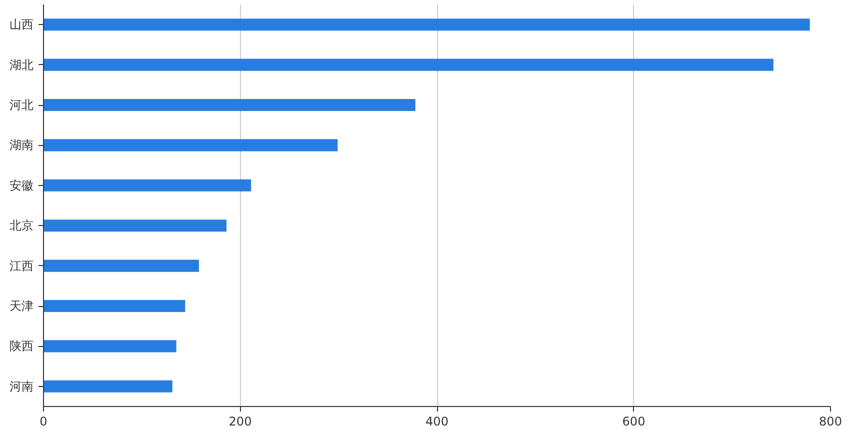 The width and height of the screenshot is (855, 430). What do you see at coordinates (634, 421) in the screenshot?
I see `x-tick-label: 600` at bounding box center [634, 421].